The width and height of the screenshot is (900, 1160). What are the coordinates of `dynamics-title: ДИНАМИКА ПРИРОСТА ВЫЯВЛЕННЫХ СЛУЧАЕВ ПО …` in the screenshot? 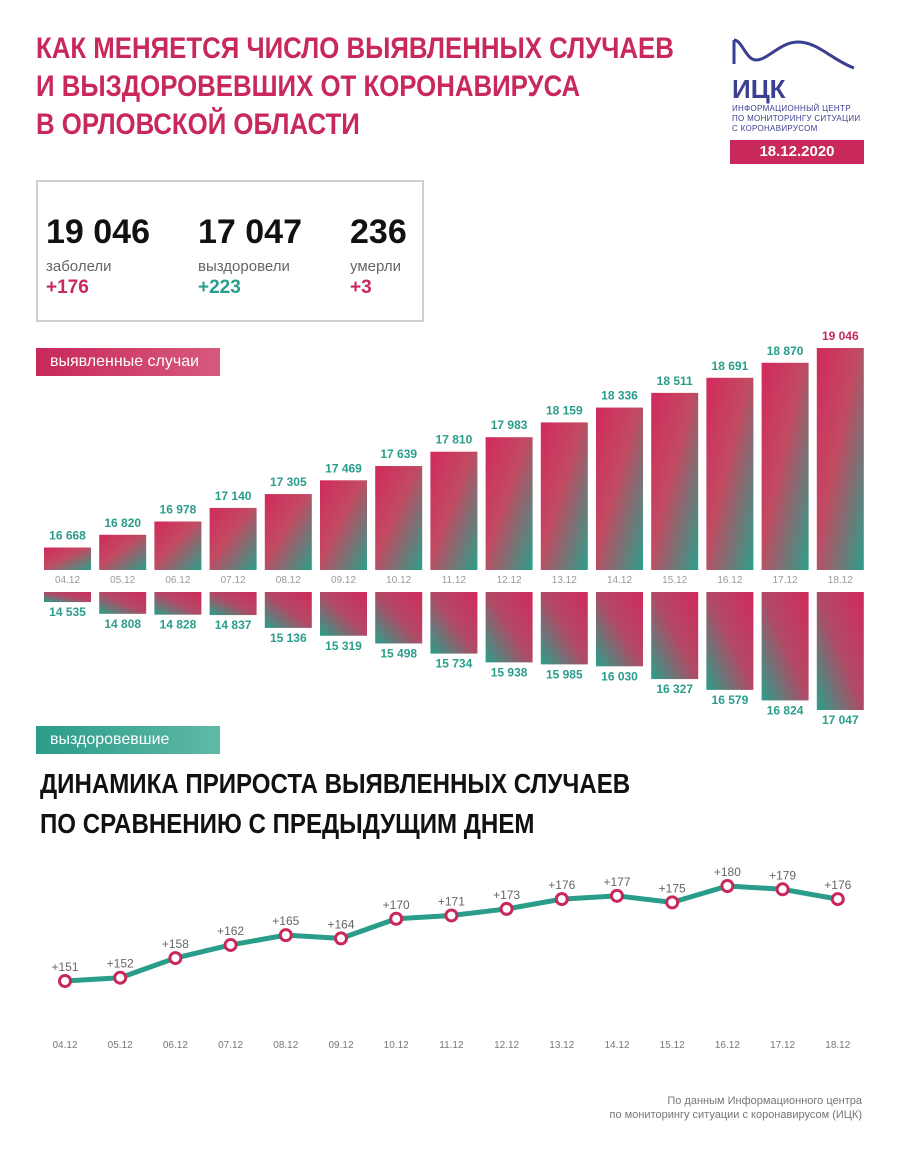 It's located at (335, 803).